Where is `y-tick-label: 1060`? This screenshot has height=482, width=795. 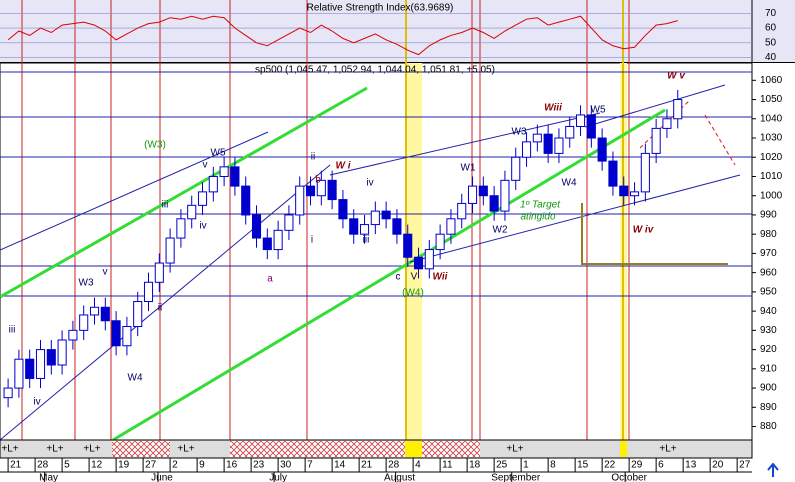 y-tick-label: 1060 is located at coordinates (771, 80).